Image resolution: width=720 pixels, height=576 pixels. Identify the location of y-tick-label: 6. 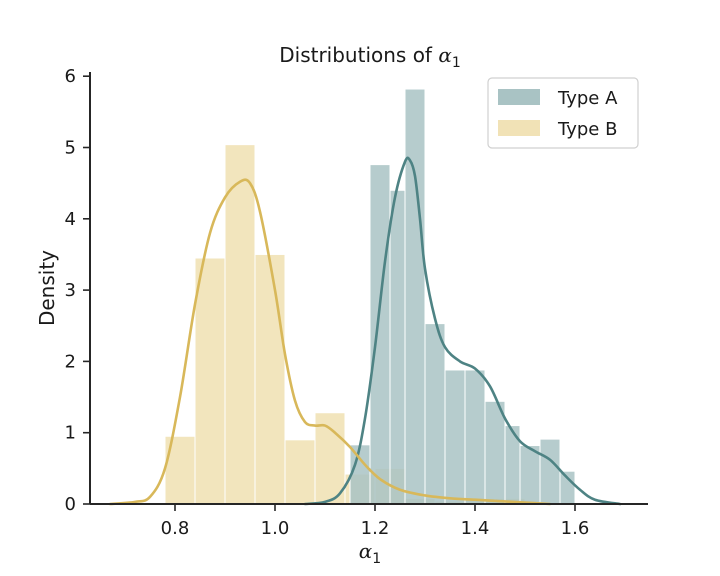
(70, 76).